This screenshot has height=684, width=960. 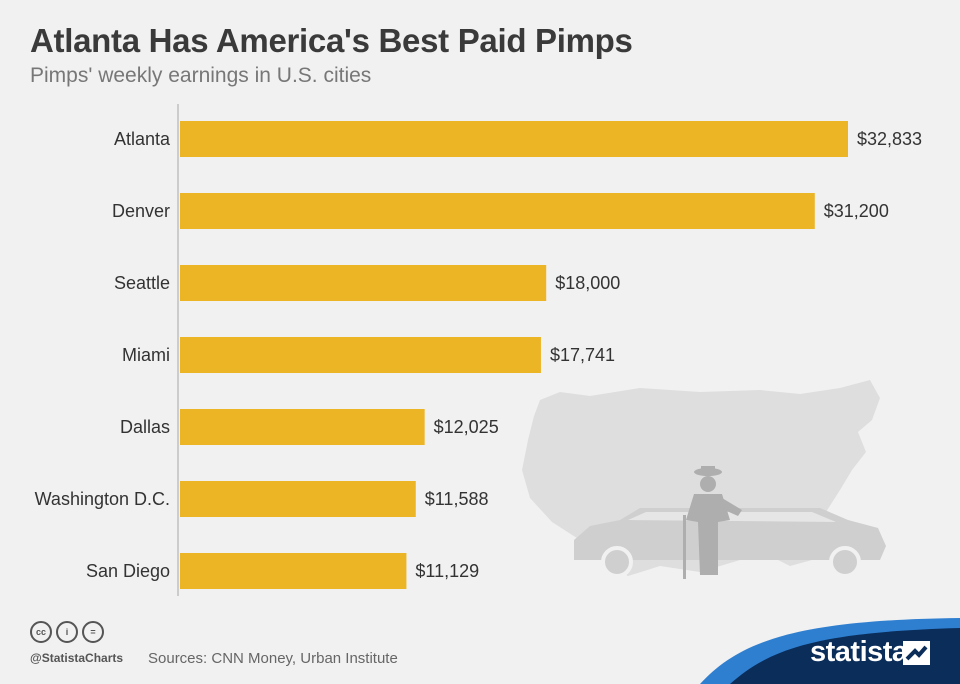 What do you see at coordinates (859, 652) in the screenshot?
I see `statista-logo-text: statista` at bounding box center [859, 652].